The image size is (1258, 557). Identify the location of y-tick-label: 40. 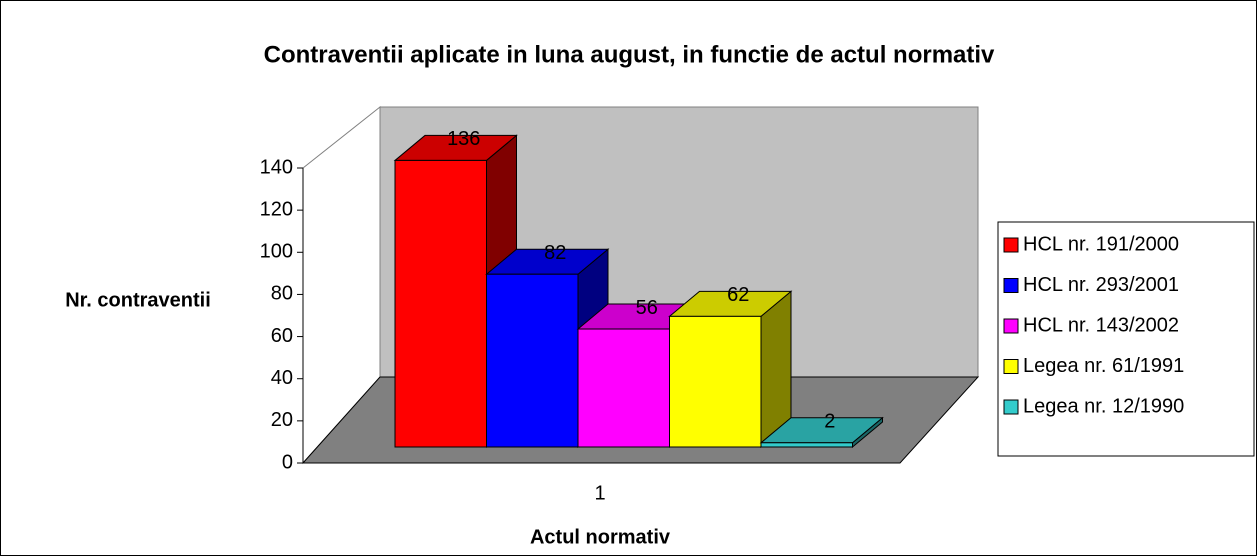
(282, 378).